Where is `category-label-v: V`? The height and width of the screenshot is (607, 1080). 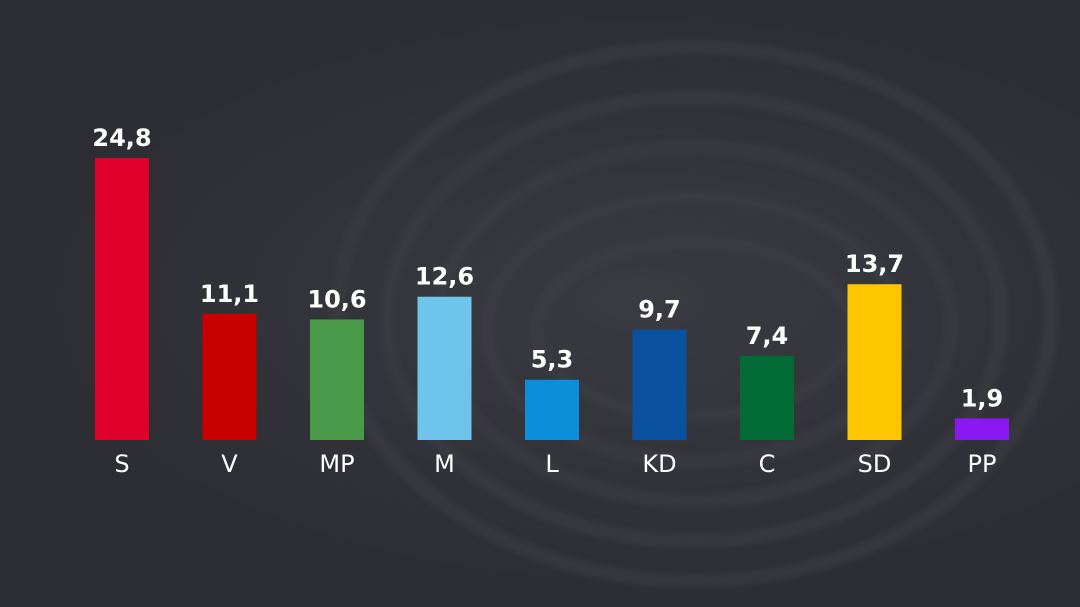 category-label-v: V is located at coordinates (229, 464).